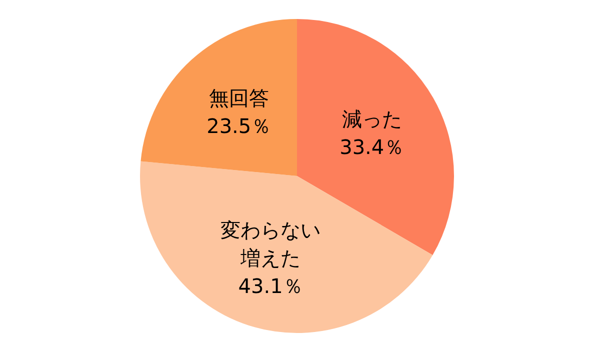 The width and height of the screenshot is (594, 353). I want to click on data-label: 33.4％, so click(372, 146).